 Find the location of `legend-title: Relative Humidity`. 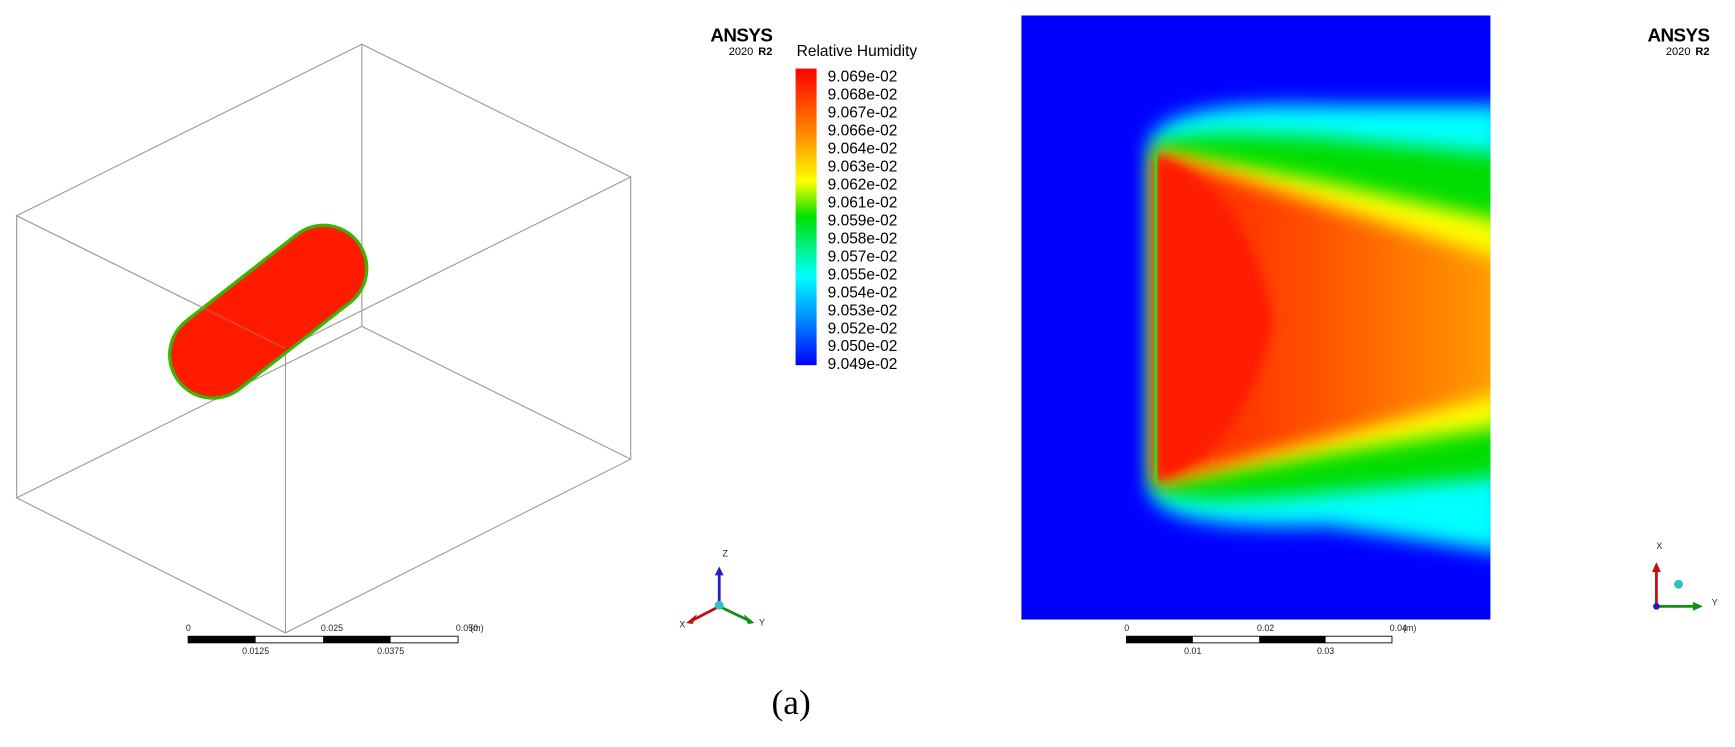

legend-title: Relative Humidity is located at coordinates (857, 51).